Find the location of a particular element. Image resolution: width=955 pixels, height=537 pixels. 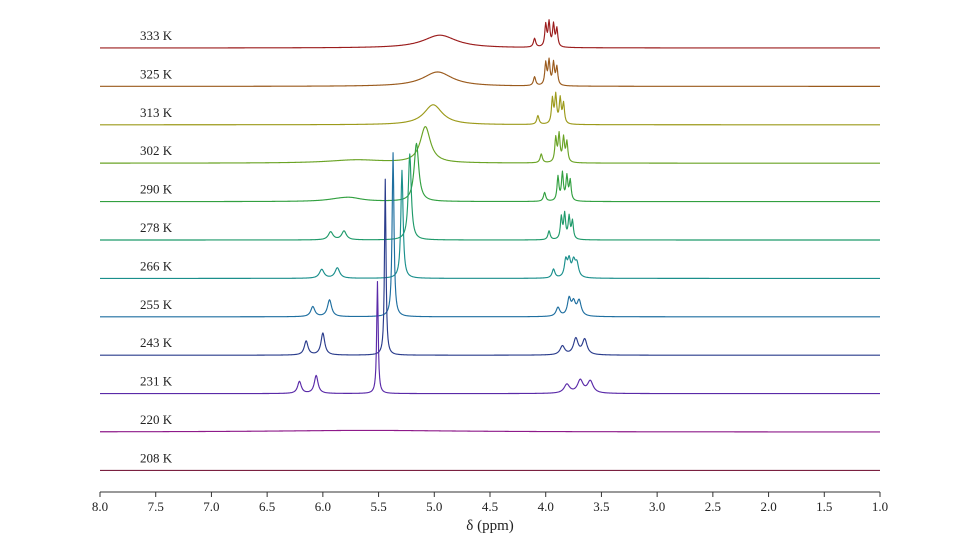

x-tick-label: 8.0 is located at coordinates (100, 506).